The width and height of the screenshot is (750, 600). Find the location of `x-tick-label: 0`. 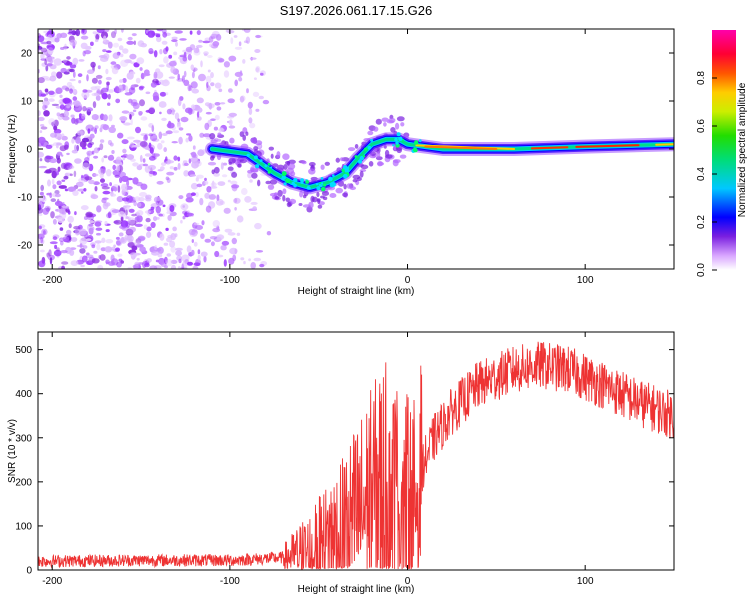

x-tick-label: 0 is located at coordinates (408, 581).